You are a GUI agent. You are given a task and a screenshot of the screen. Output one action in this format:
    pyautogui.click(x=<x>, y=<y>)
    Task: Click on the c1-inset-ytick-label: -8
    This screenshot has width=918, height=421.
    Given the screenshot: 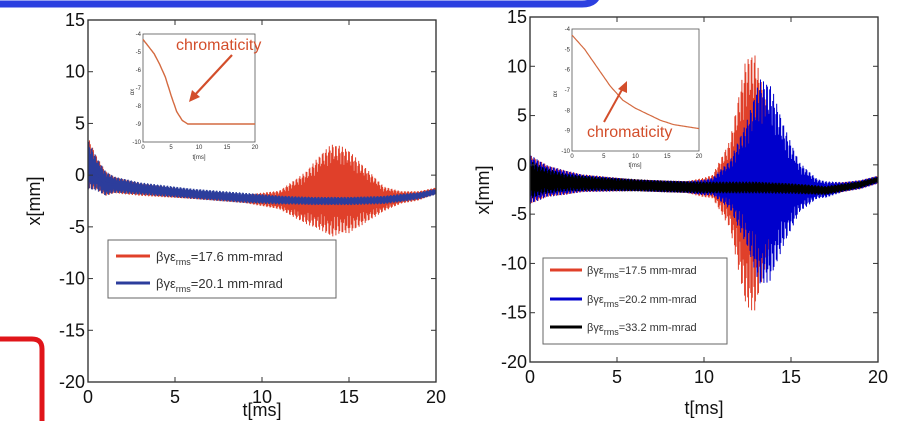 What is the action you would take?
    pyautogui.click(x=568, y=111)
    